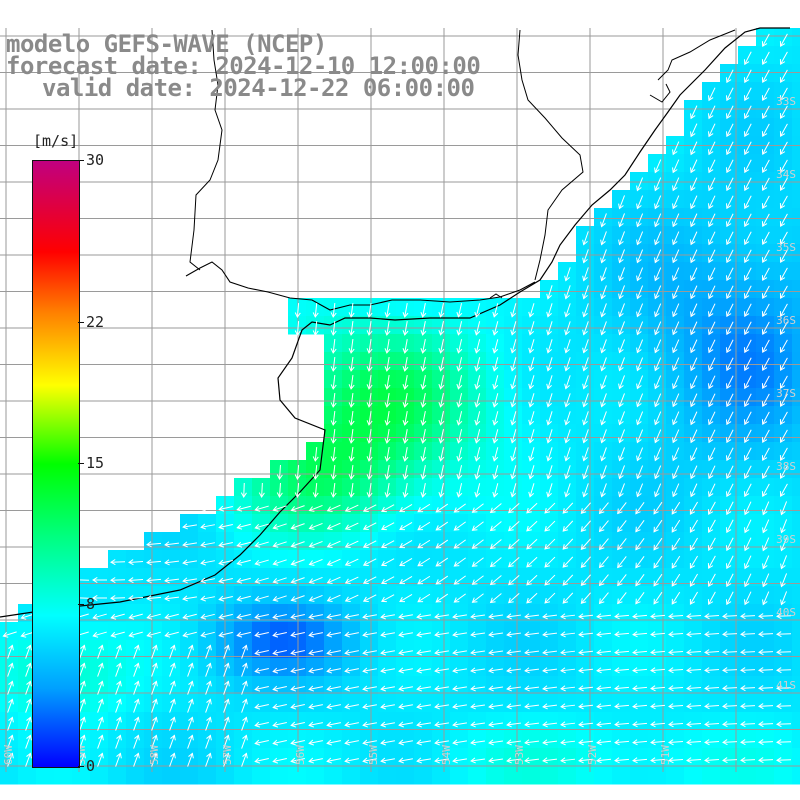 This screenshot has width=800, height=800. I want to click on longitude-labels: 60W 59W 58W 57W 56W 55W 54W 53W 52W 51W, so click(337, 755).